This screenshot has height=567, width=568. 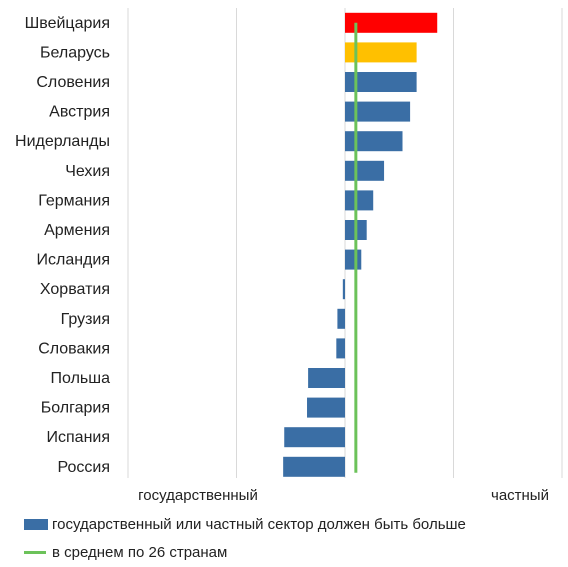 What do you see at coordinates (73, 260) in the screenshot?
I see `category-label: Исландия` at bounding box center [73, 260].